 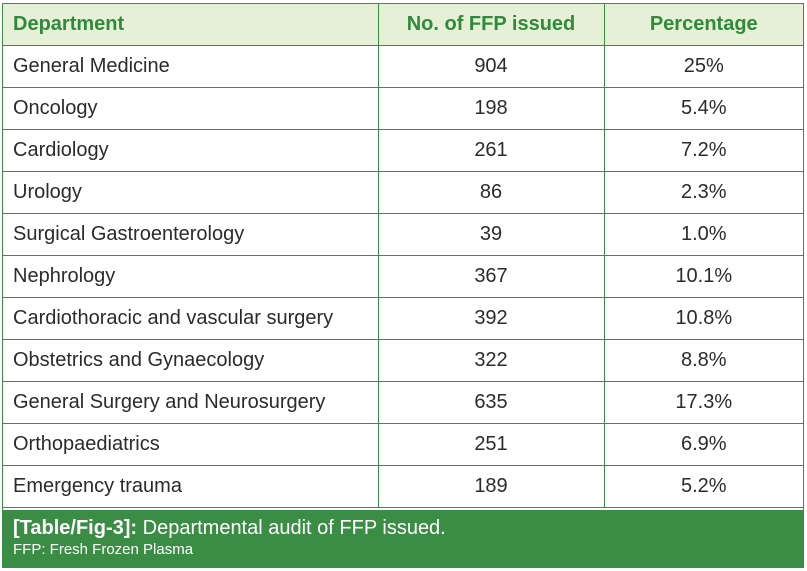 What do you see at coordinates (703, 360) in the screenshot?
I see `cell-percentage: 8.8%` at bounding box center [703, 360].